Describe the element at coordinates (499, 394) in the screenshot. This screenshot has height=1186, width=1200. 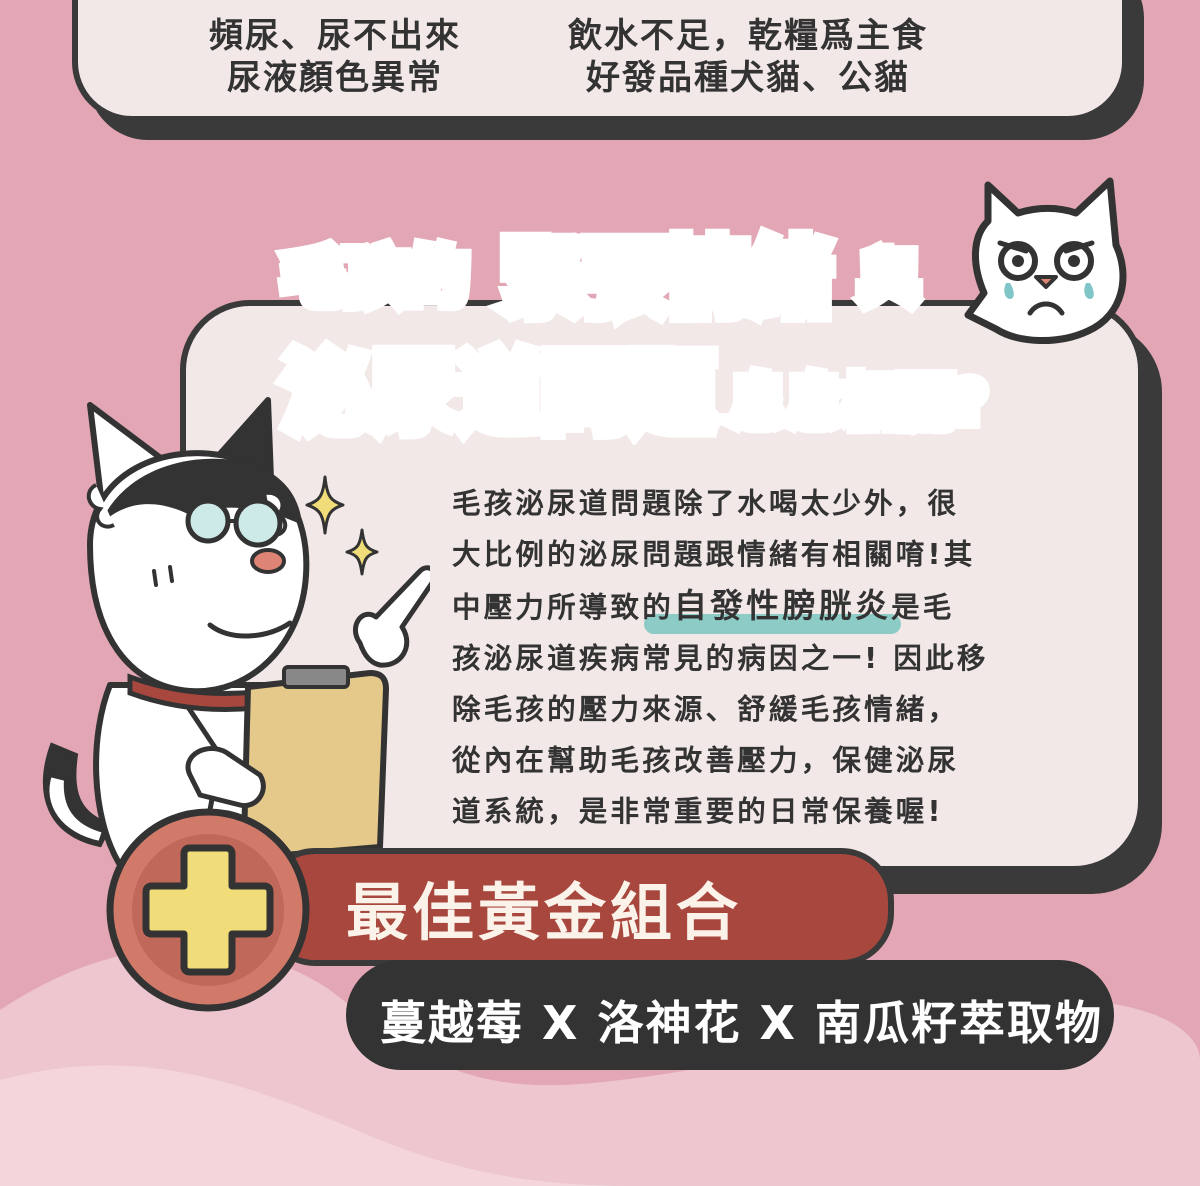
I see `headline-line2-highlight: 泌尿道問題` at that location.